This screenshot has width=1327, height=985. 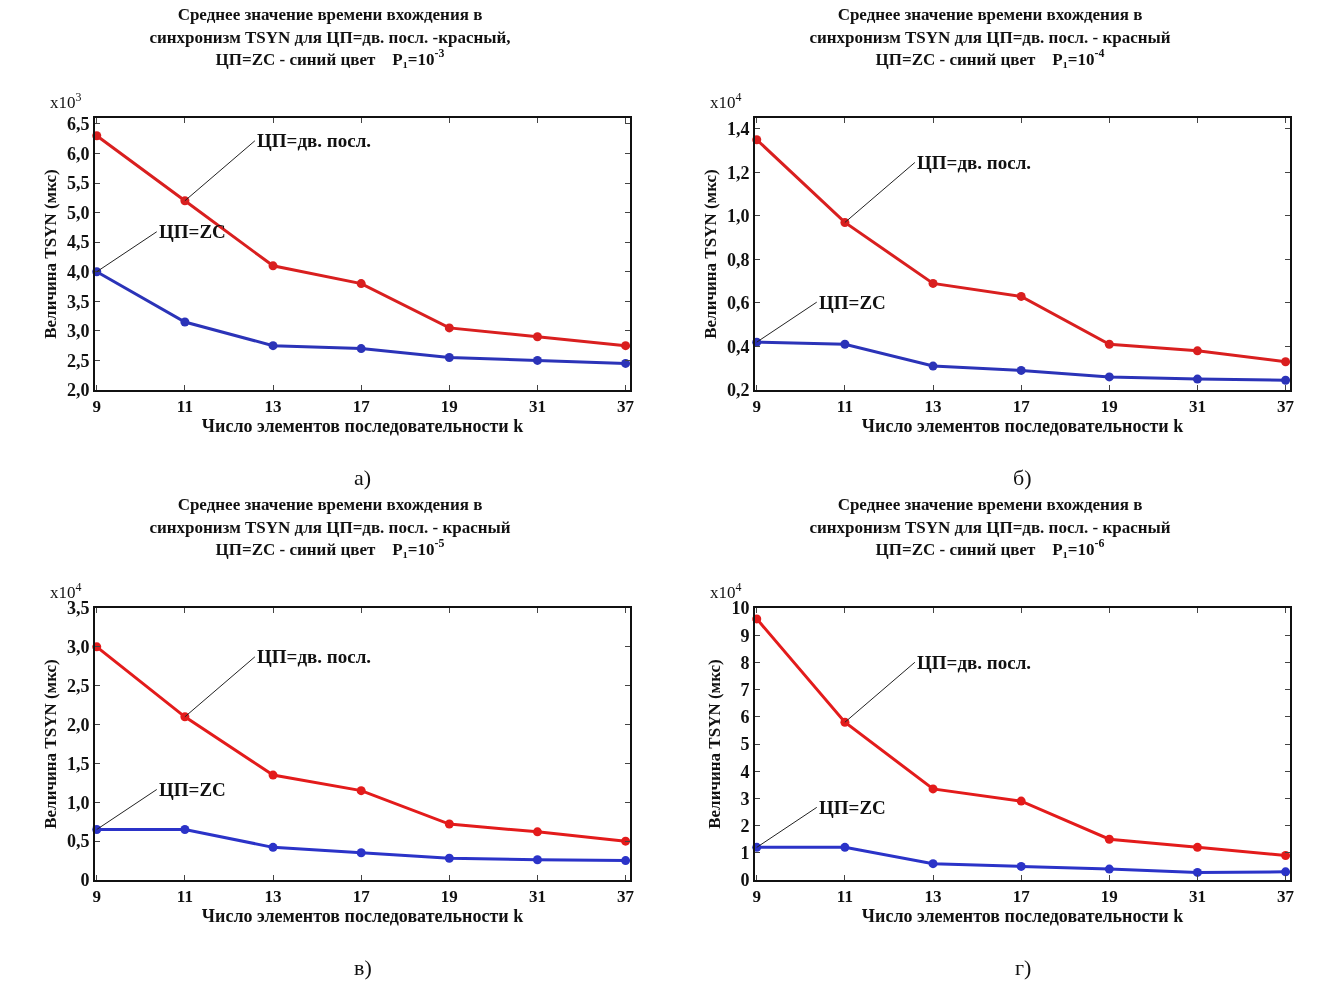 I want to click on y-tick-label: 3,0, so click(x=78, y=331).